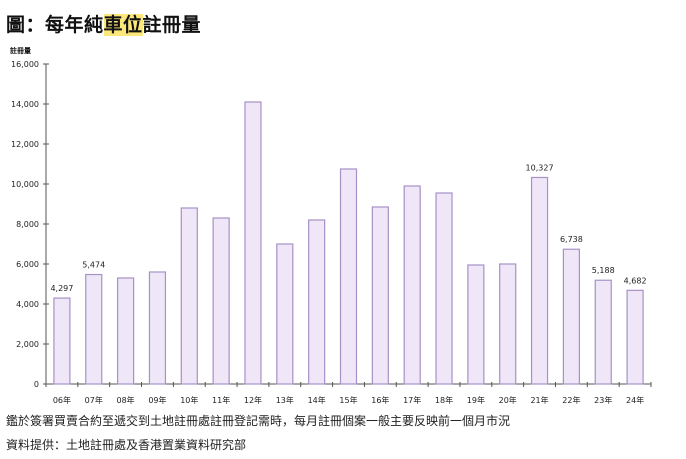 This screenshot has width=686, height=459. What do you see at coordinates (25, 184) in the screenshot?
I see `y-tick-label: 10,000` at bounding box center [25, 184].